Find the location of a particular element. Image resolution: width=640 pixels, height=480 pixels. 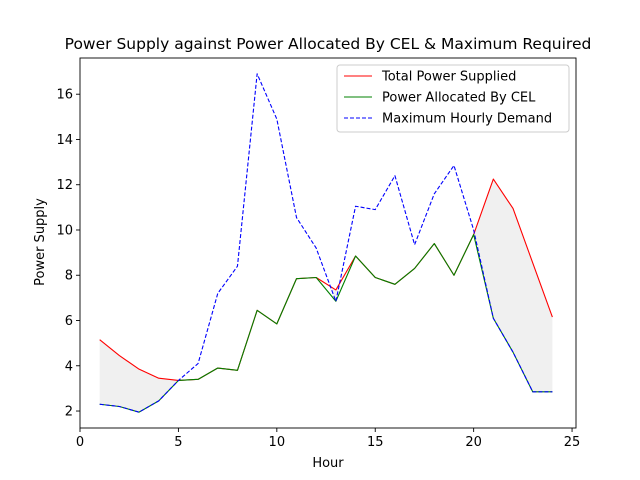

legend-label: Power Allocated By CEL is located at coordinates (459, 98).